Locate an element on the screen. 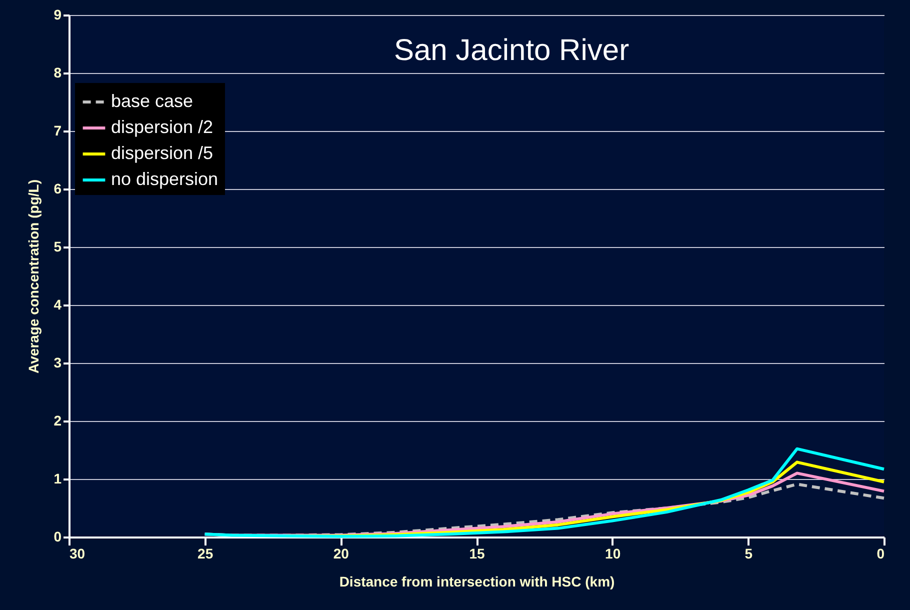 The image size is (910, 610). x-tick-label: 0 is located at coordinates (880, 554).